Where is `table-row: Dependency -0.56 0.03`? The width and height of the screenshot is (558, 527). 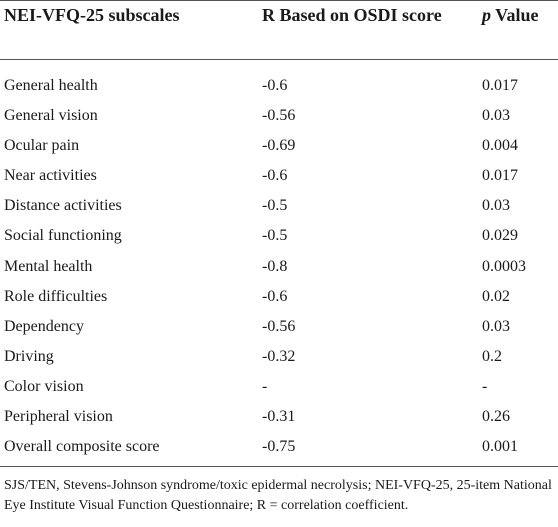 table-row: Dependency -0.56 0.03 is located at coordinates (279, 332).